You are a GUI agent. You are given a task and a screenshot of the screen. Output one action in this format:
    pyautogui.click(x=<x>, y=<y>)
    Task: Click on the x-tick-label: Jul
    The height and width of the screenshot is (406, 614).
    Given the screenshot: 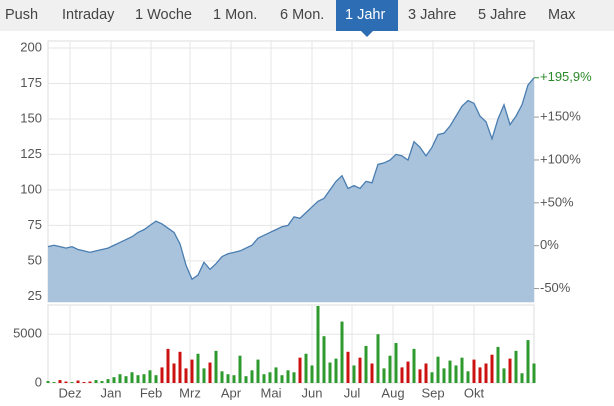 What is the action you would take?
    pyautogui.click(x=352, y=392)
    